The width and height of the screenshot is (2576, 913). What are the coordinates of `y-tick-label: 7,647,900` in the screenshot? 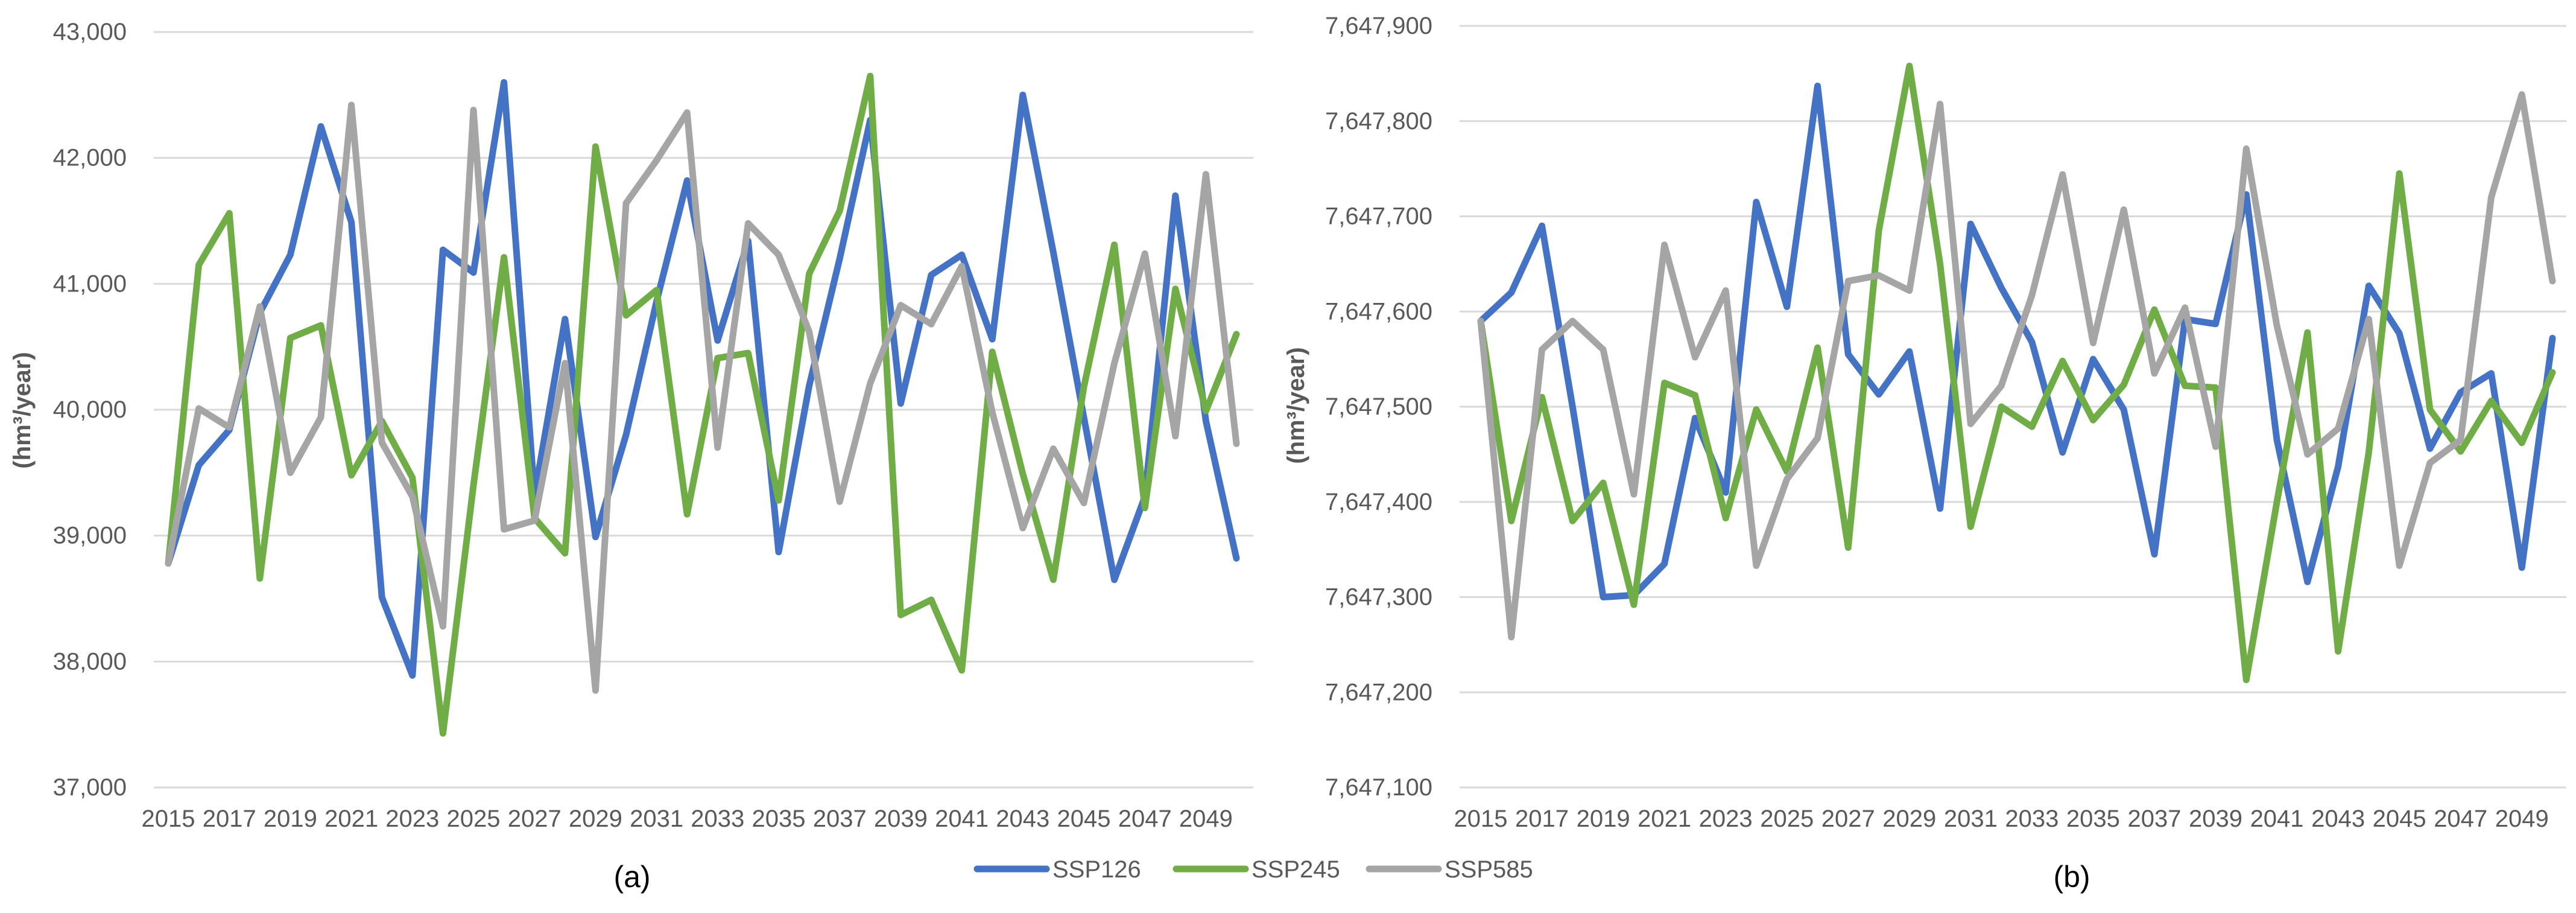 It's located at (1378, 26).